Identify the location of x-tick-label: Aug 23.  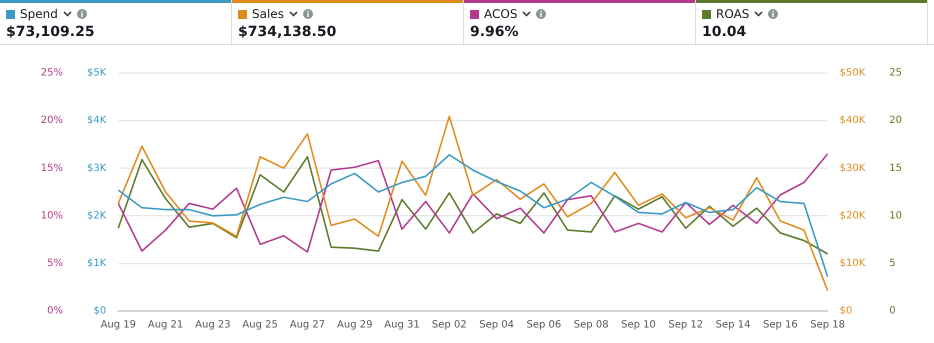
(213, 325).